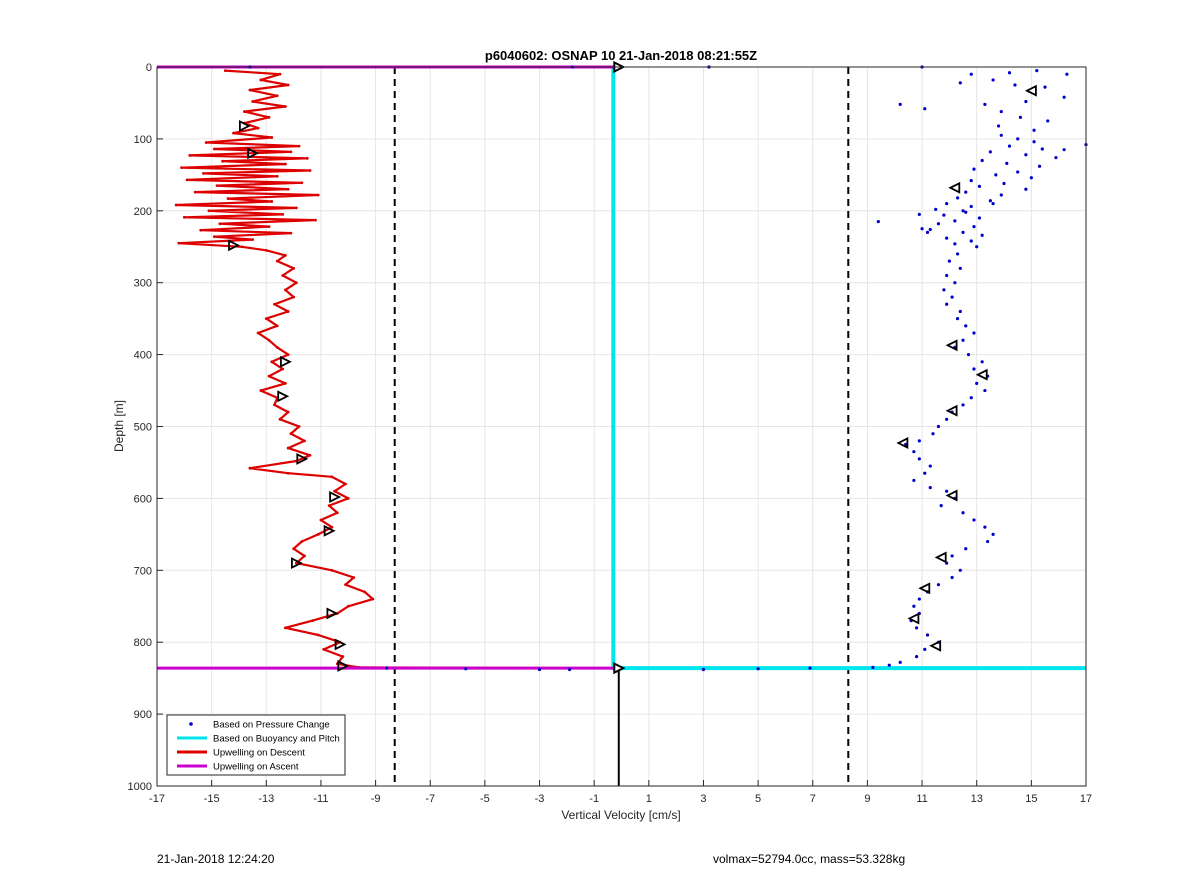 The image size is (1200, 885). Describe the element at coordinates (867, 799) in the screenshot. I see `x-tick-label: 9` at that location.